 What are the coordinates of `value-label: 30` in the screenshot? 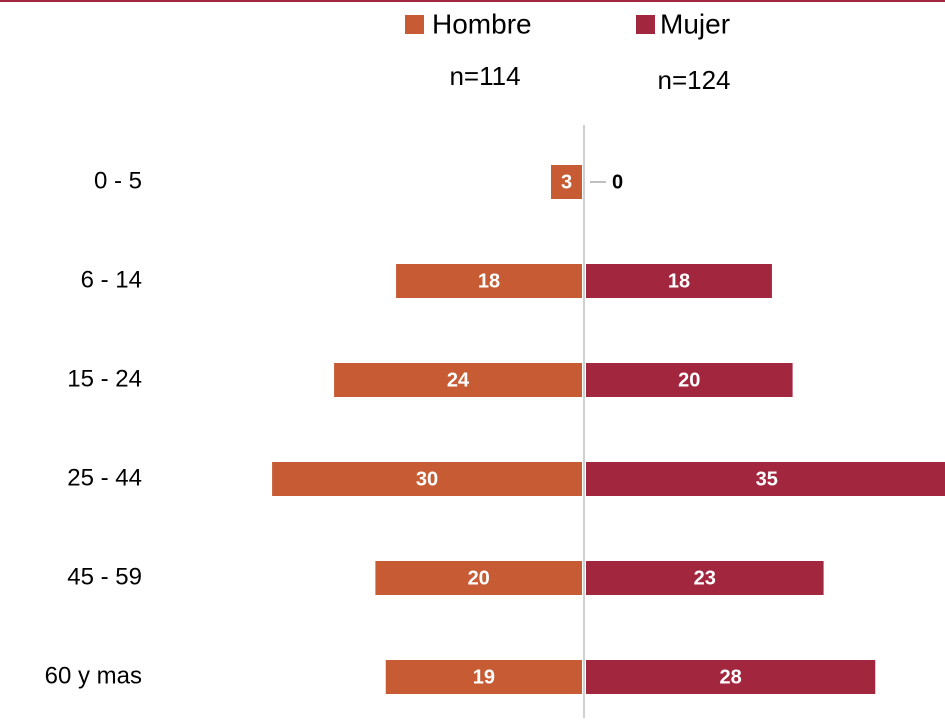 It's located at (427, 479).